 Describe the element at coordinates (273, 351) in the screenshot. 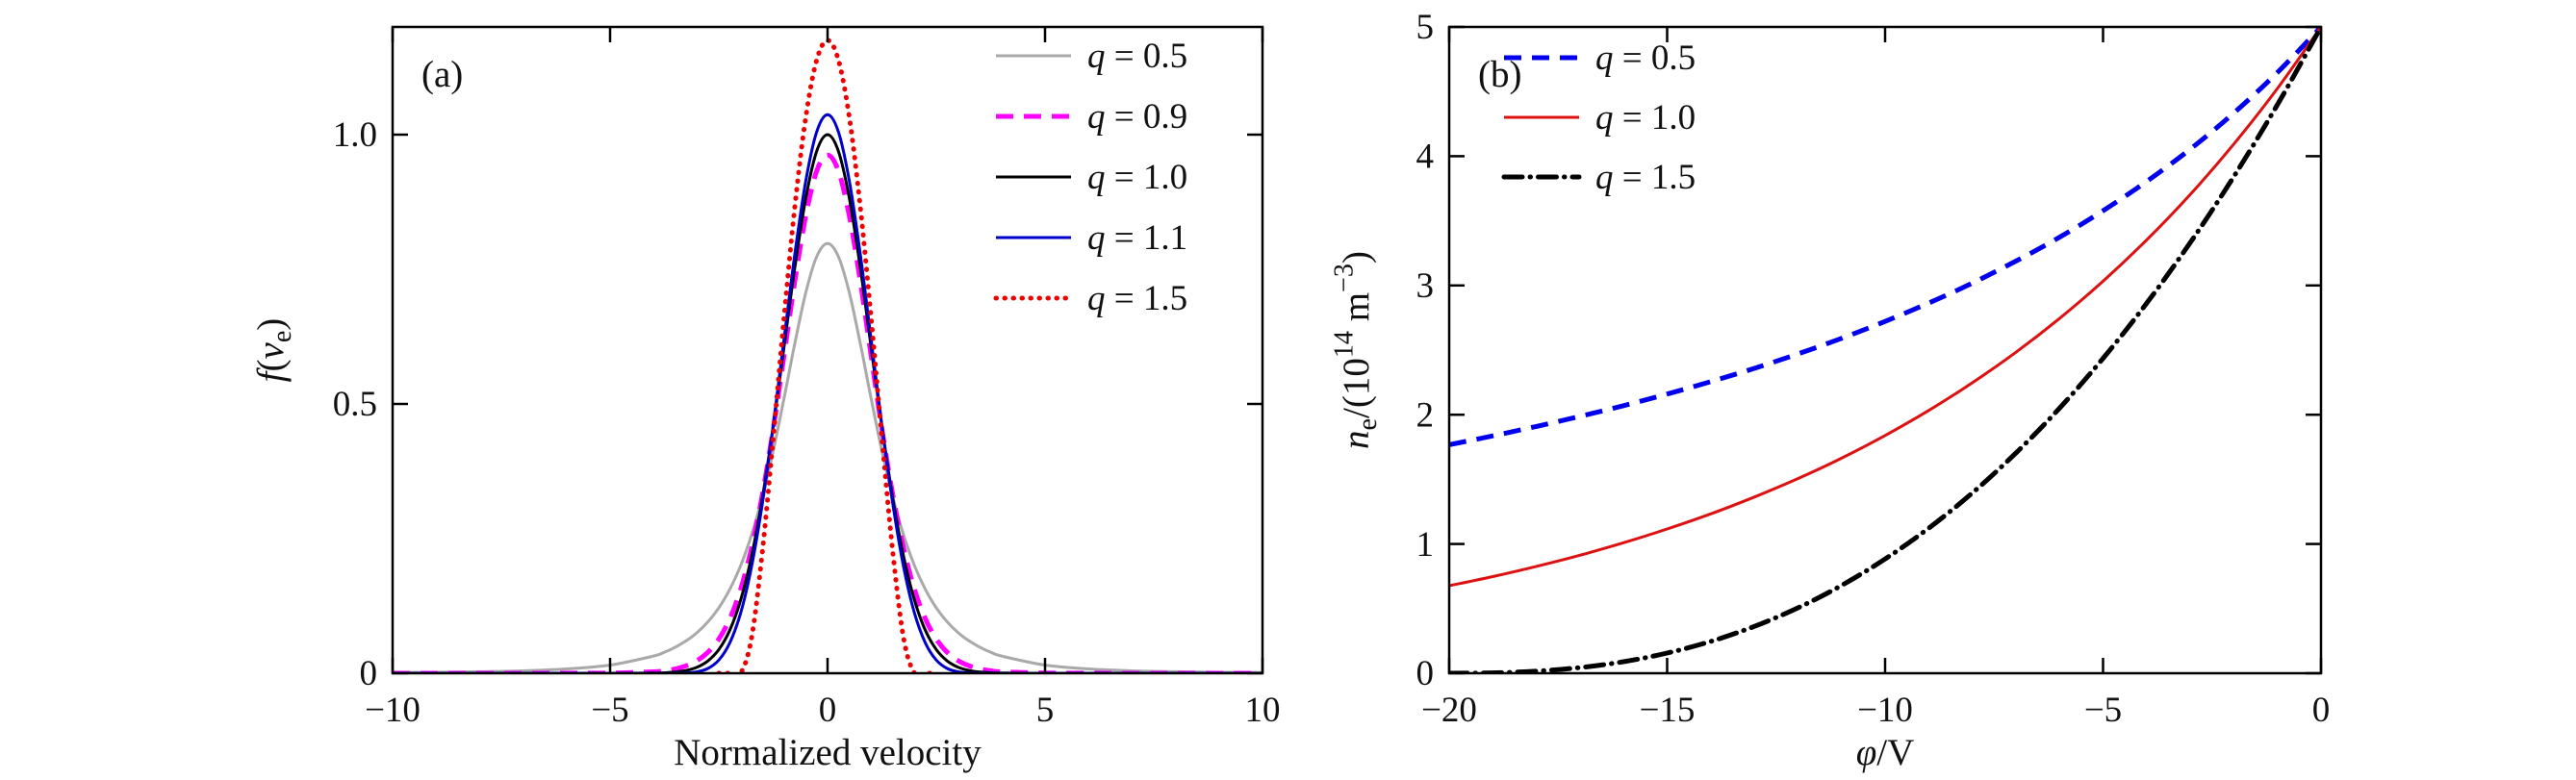

I see `y-axis-label: f(ve)` at that location.